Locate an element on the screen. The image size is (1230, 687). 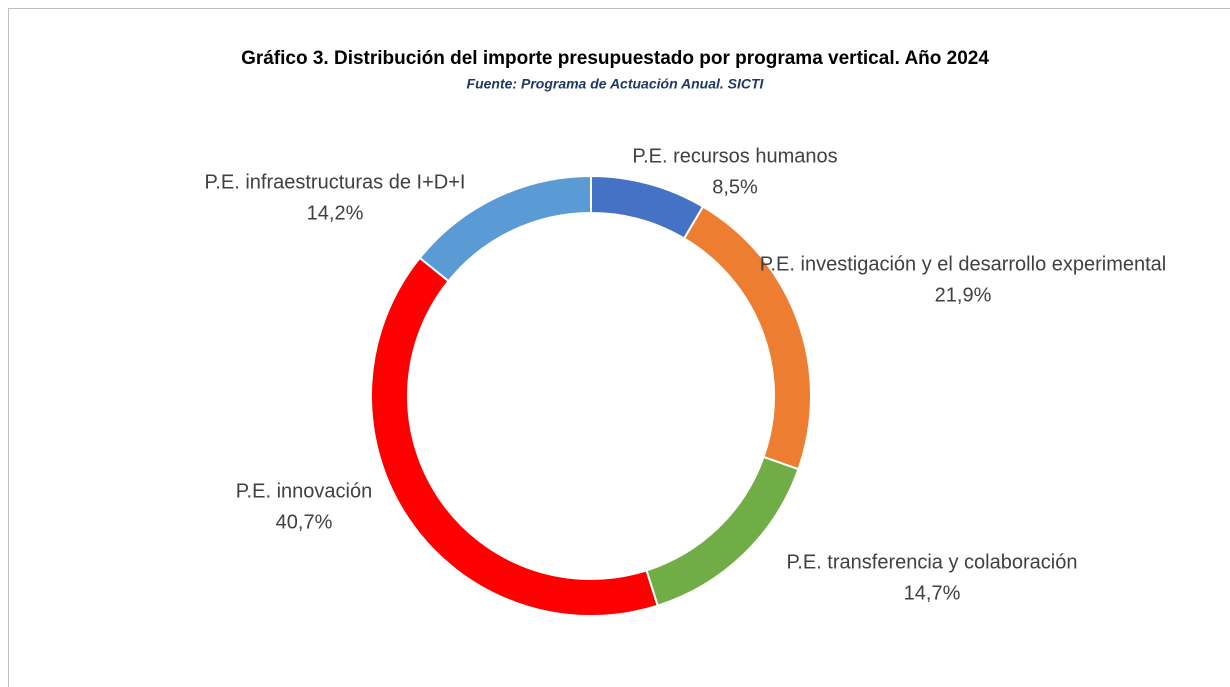
segment-value-label: 21,9% is located at coordinates (963, 295).